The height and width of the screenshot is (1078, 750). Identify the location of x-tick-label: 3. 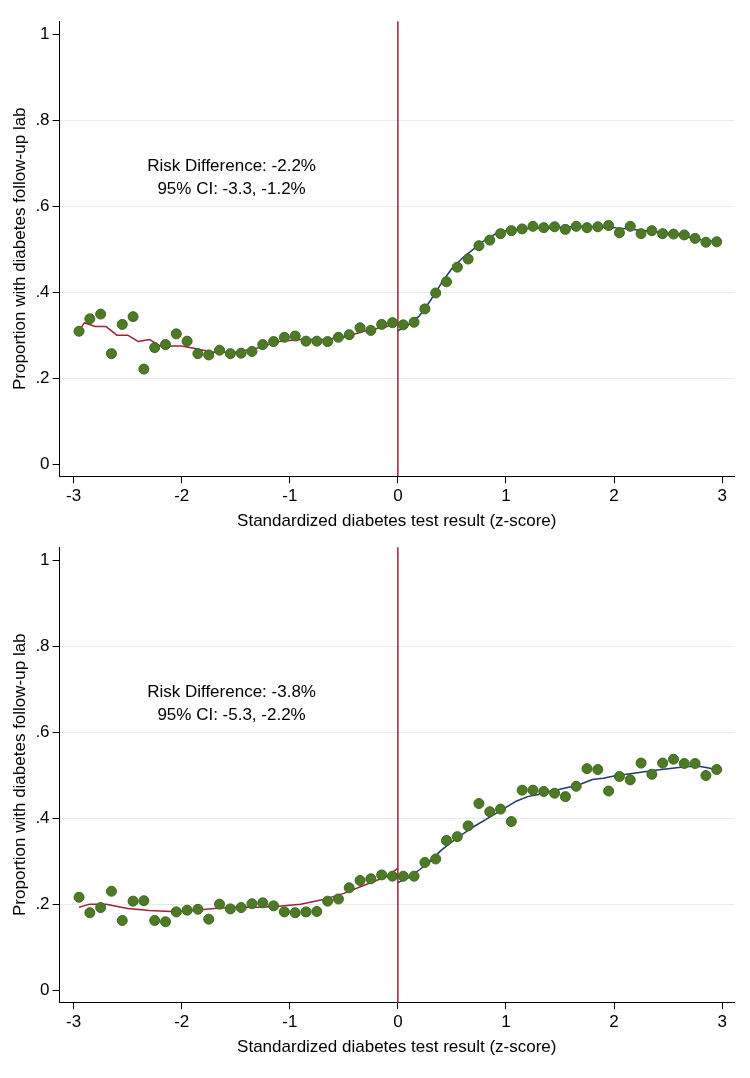
(722, 496).